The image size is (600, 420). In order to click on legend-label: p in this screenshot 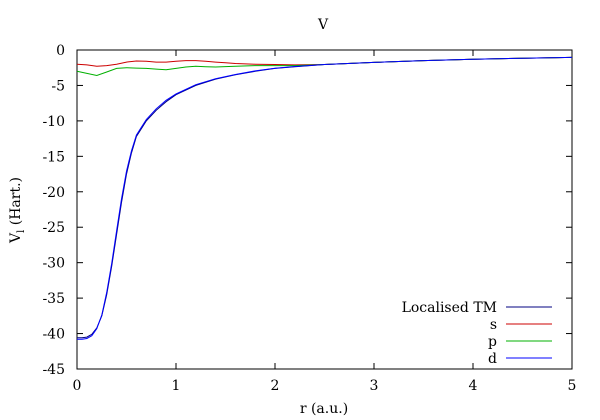, I will do `click(492, 342)`.